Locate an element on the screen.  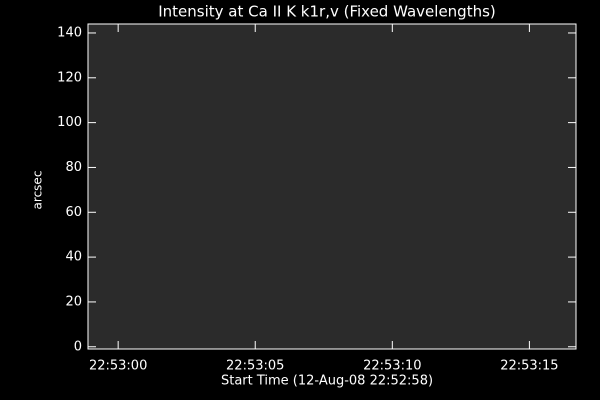
y-tick-label: 60 is located at coordinates (73, 212).